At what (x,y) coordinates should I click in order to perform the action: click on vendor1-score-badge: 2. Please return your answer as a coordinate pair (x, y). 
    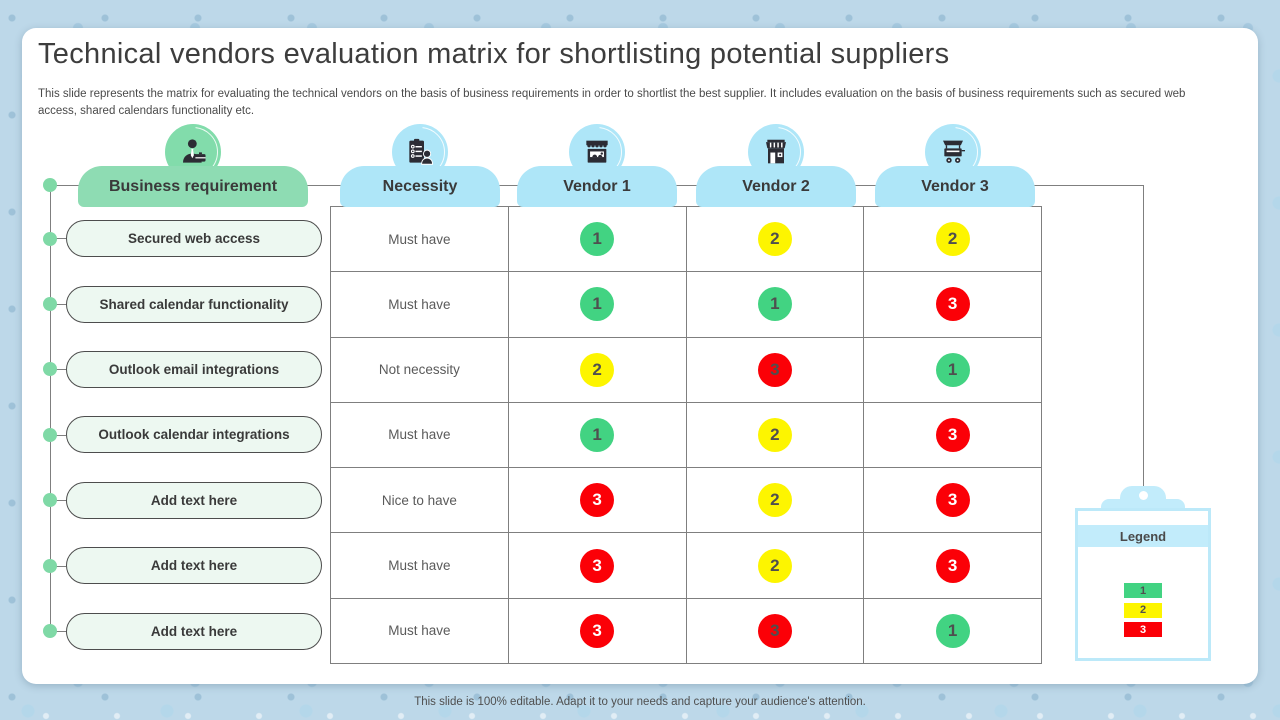
    Looking at the image, I should click on (597, 369).